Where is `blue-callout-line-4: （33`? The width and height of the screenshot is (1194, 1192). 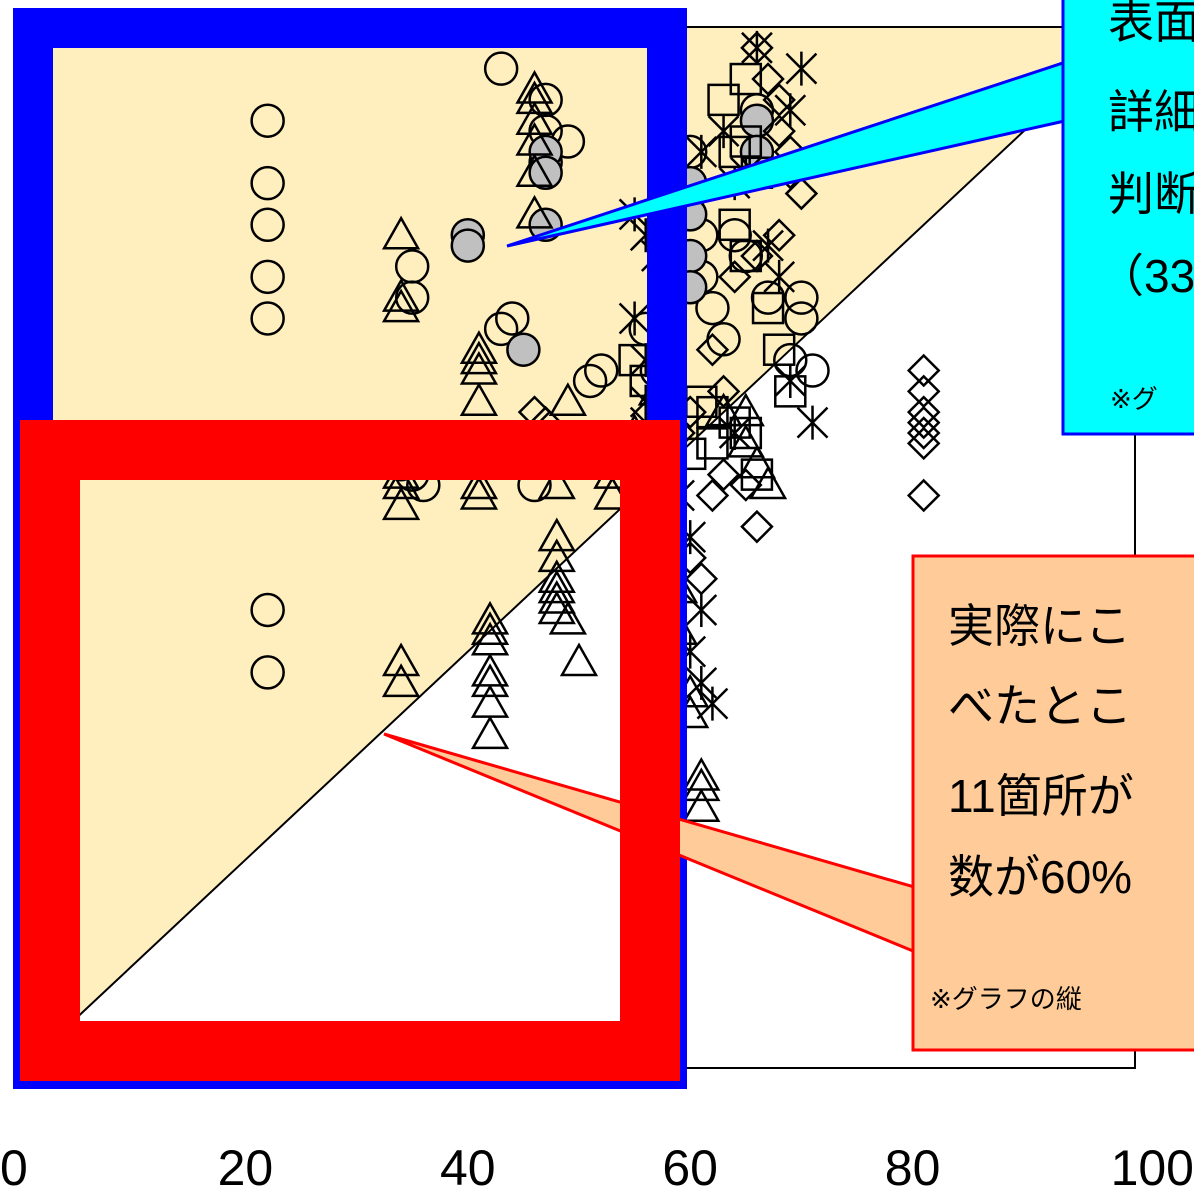 blue-callout-line-4: （33 is located at coordinates (1146, 276).